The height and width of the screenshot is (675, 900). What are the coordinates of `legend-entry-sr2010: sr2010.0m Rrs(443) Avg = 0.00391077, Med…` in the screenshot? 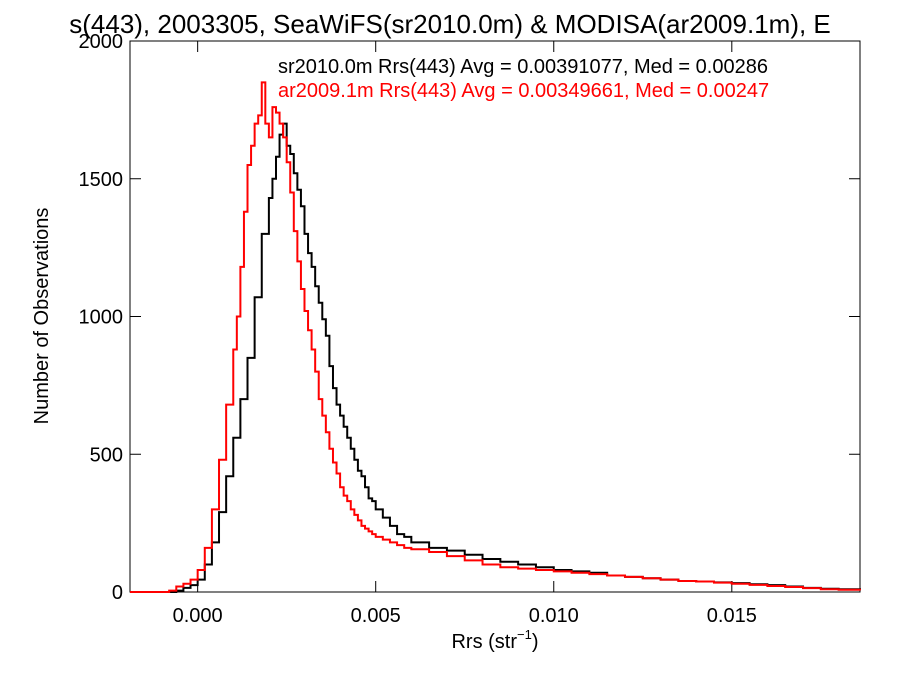 It's located at (523, 67).